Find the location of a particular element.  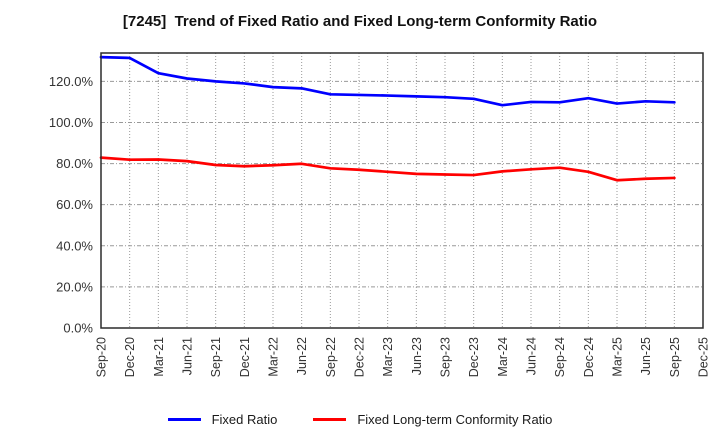

x-tick-label: Sep-25 is located at coordinates (675, 357).